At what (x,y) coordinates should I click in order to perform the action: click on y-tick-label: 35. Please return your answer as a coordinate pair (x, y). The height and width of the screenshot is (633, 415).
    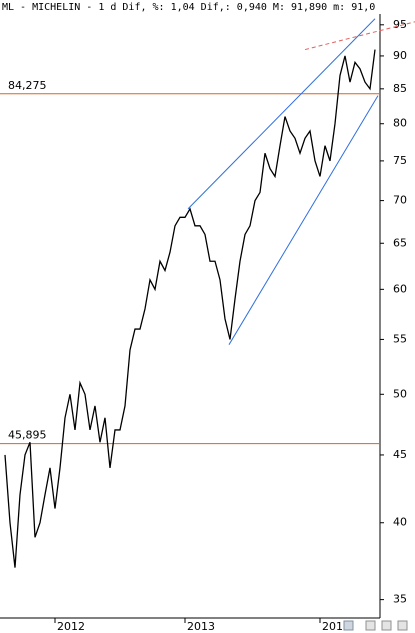
    Looking at the image, I should click on (400, 599).